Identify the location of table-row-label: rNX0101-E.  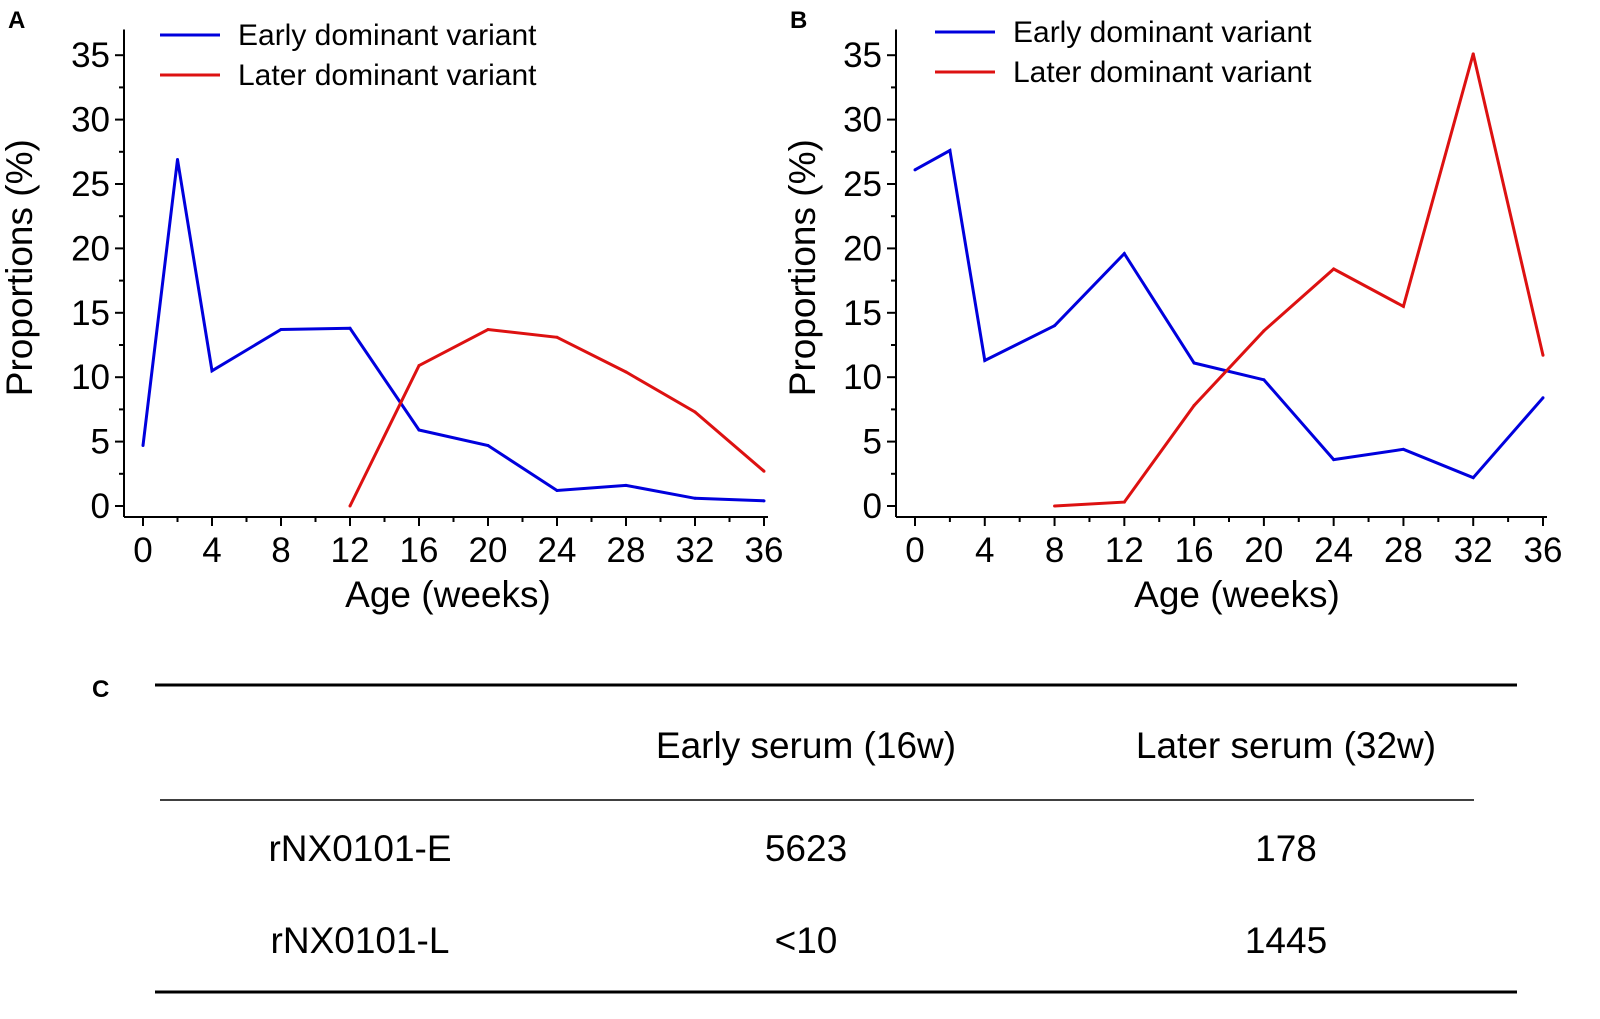
(359, 848).